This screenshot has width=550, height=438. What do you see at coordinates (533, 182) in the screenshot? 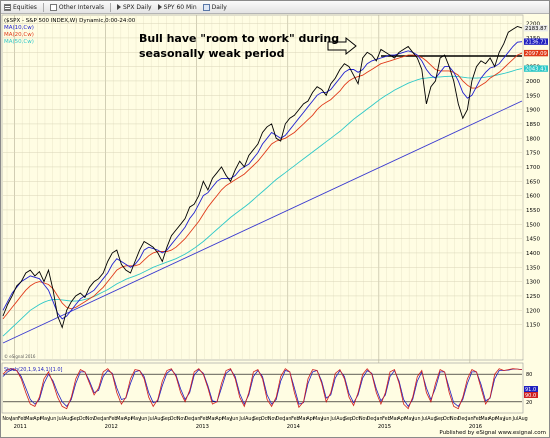
I see `y-tick-label: 1650` at bounding box center [533, 182].